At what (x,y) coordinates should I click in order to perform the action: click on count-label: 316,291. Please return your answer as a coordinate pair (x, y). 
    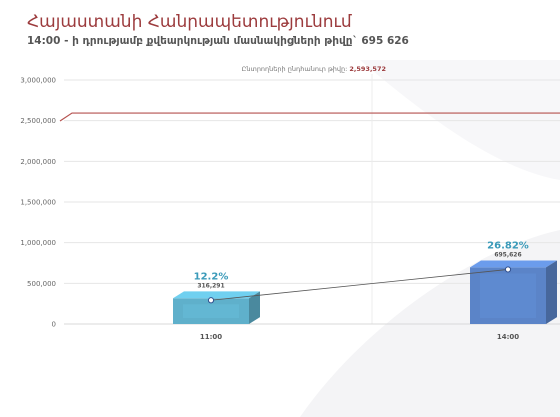
    Looking at the image, I should click on (210, 285).